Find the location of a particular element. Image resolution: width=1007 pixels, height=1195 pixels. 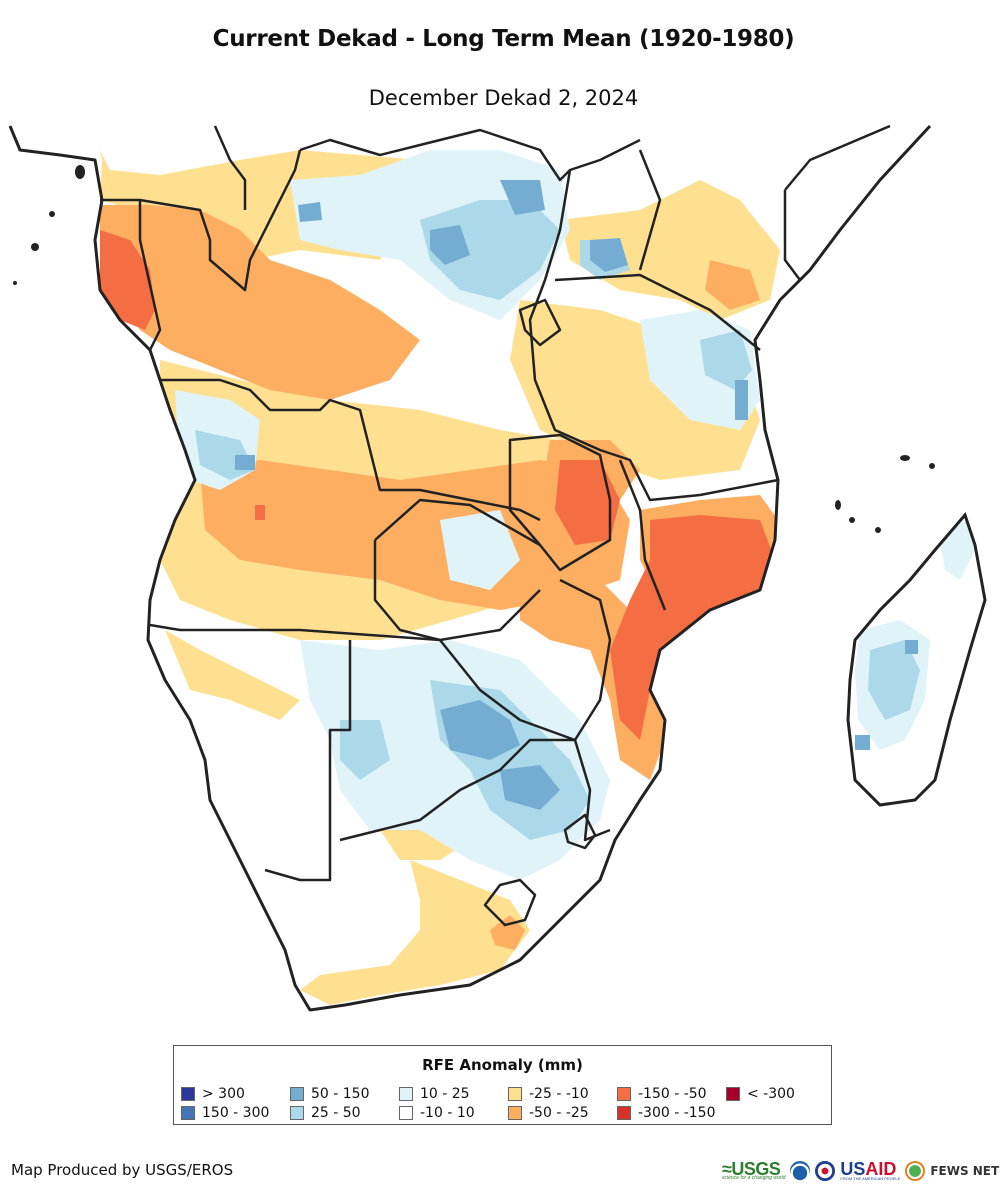

map-credit: Map Produced by USGS/EROS is located at coordinates (122, 1170).